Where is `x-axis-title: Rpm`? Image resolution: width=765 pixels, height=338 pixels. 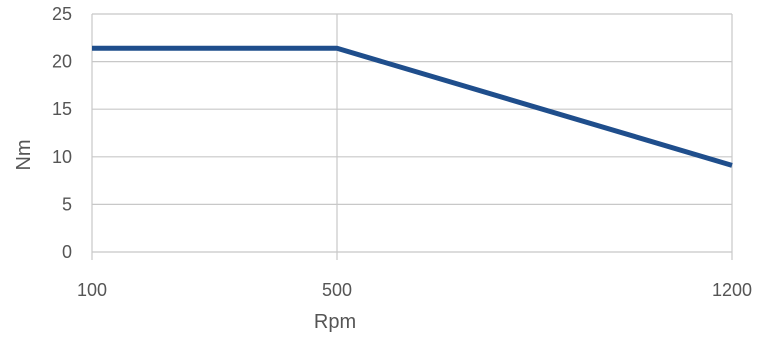
x-axis-title: Rpm is located at coordinates (335, 322).